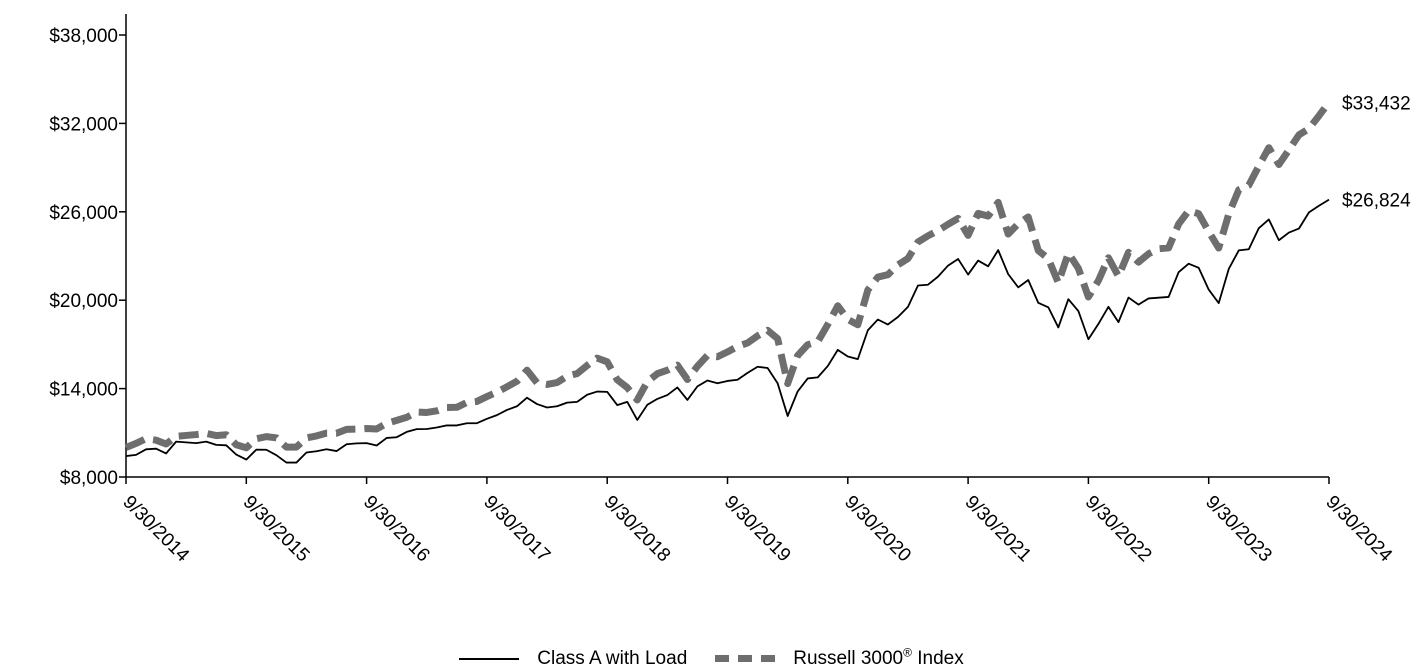 Image resolution: width=1423 pixels, height=671 pixels. What do you see at coordinates (83, 213) in the screenshot?
I see `y-tick-label: $26,000` at bounding box center [83, 213].